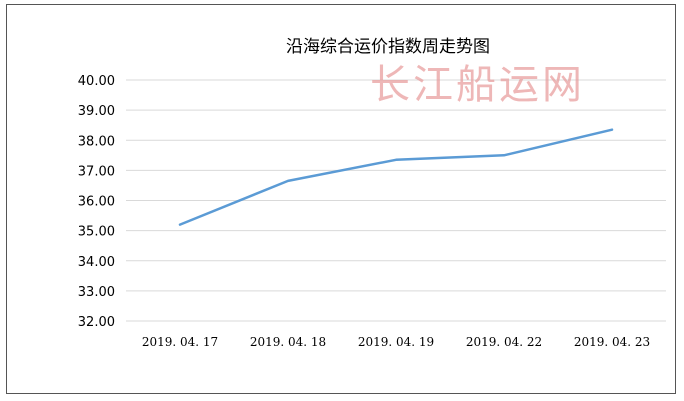 The height and width of the screenshot is (401, 684). I want to click on watermark-logo: 长江船运网, so click(477, 85).